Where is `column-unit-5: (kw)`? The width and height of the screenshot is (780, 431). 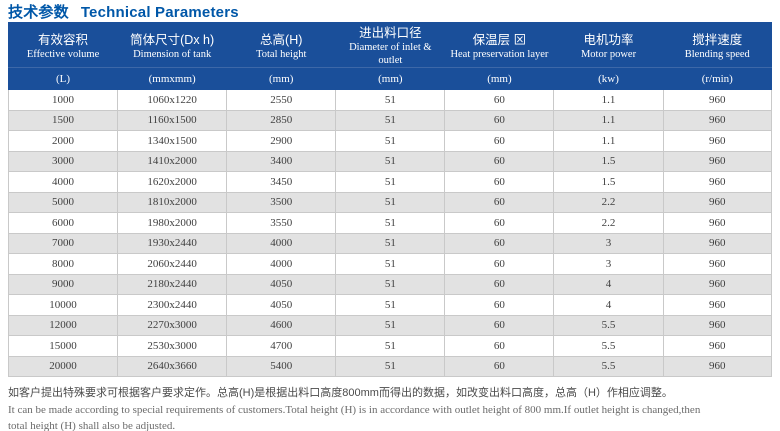
column-unit-5: (kw) is located at coordinates (608, 78).